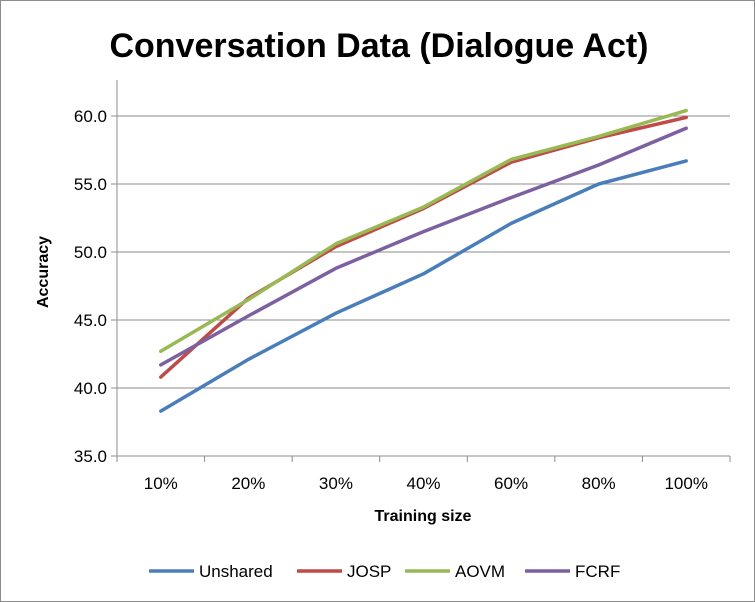 The width and height of the screenshot is (755, 602). Describe the element at coordinates (43, 272) in the screenshot. I see `y-axis-title: Accuracy` at that location.